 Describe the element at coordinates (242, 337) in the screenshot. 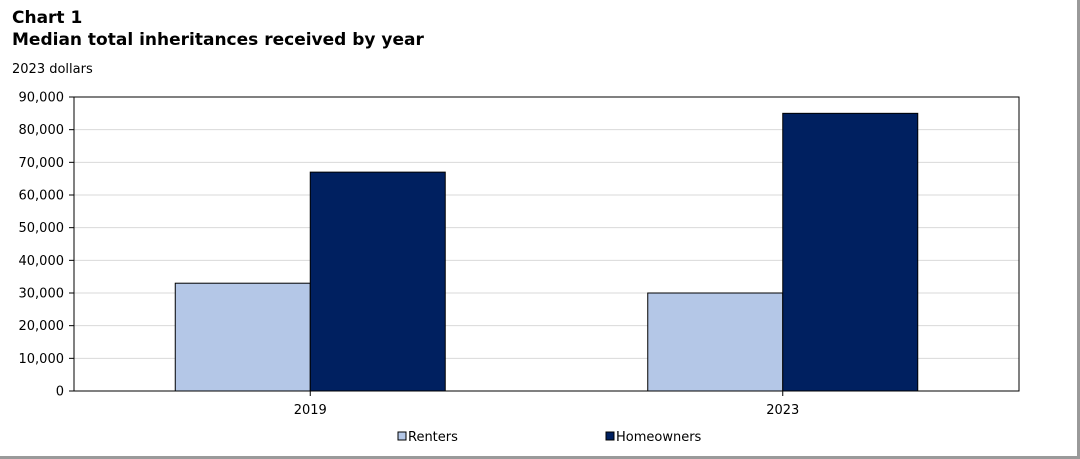

I see `bar-renters-2019` at that location.